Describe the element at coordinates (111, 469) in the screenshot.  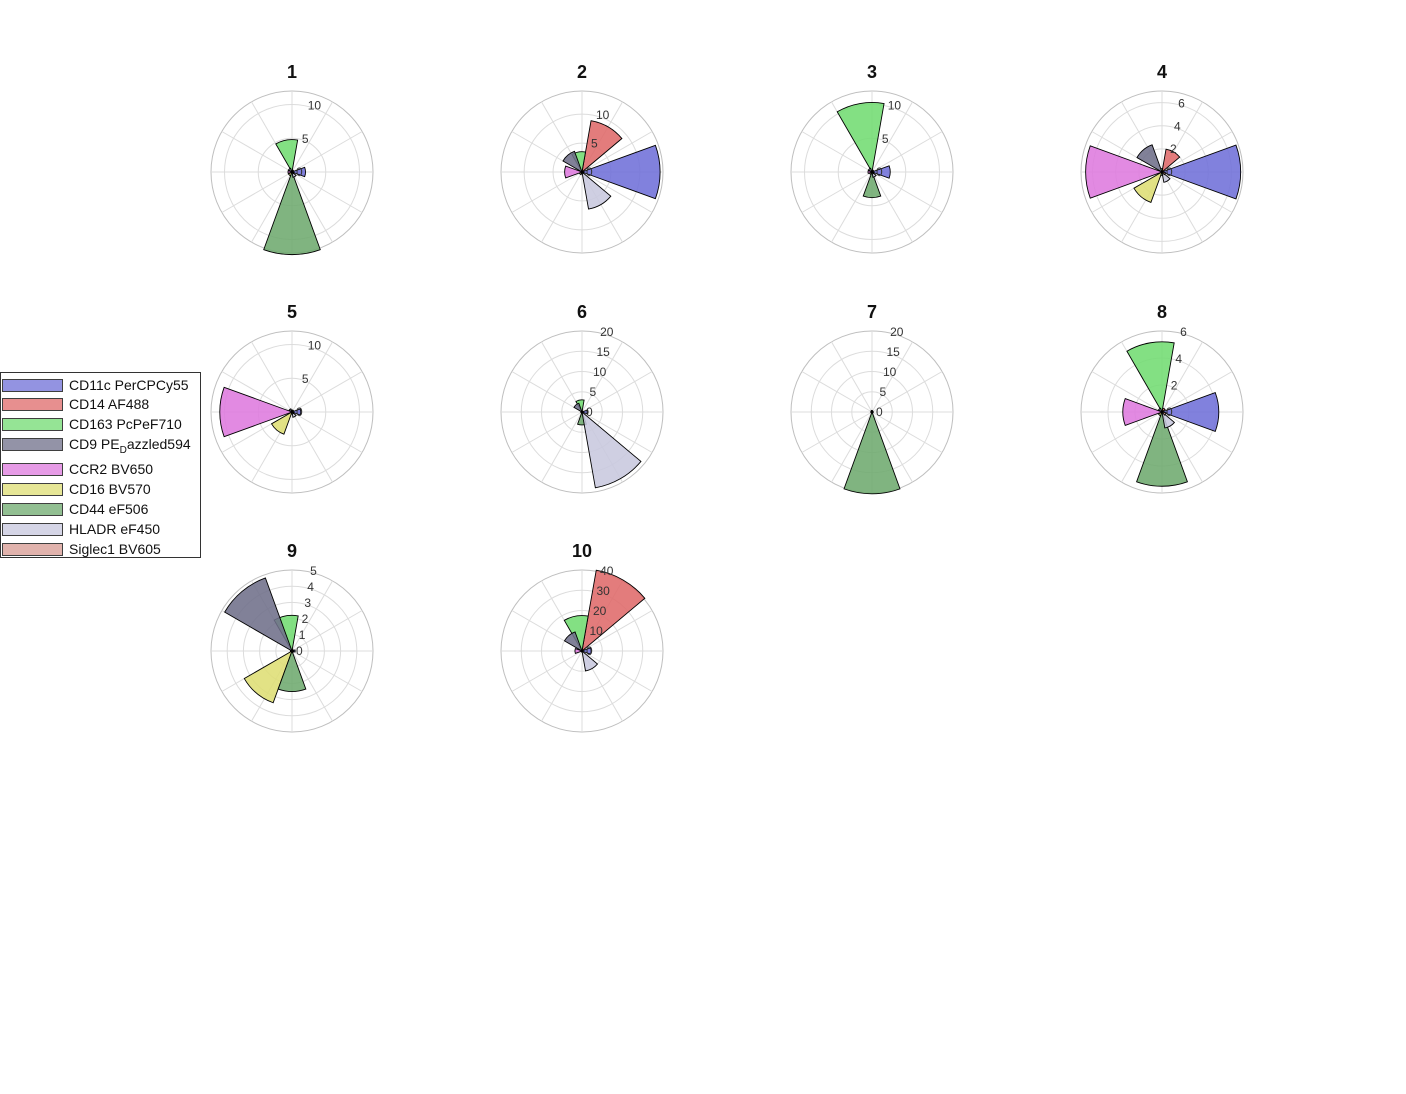
I see `legend-label: CCR2 BV650` at that location.